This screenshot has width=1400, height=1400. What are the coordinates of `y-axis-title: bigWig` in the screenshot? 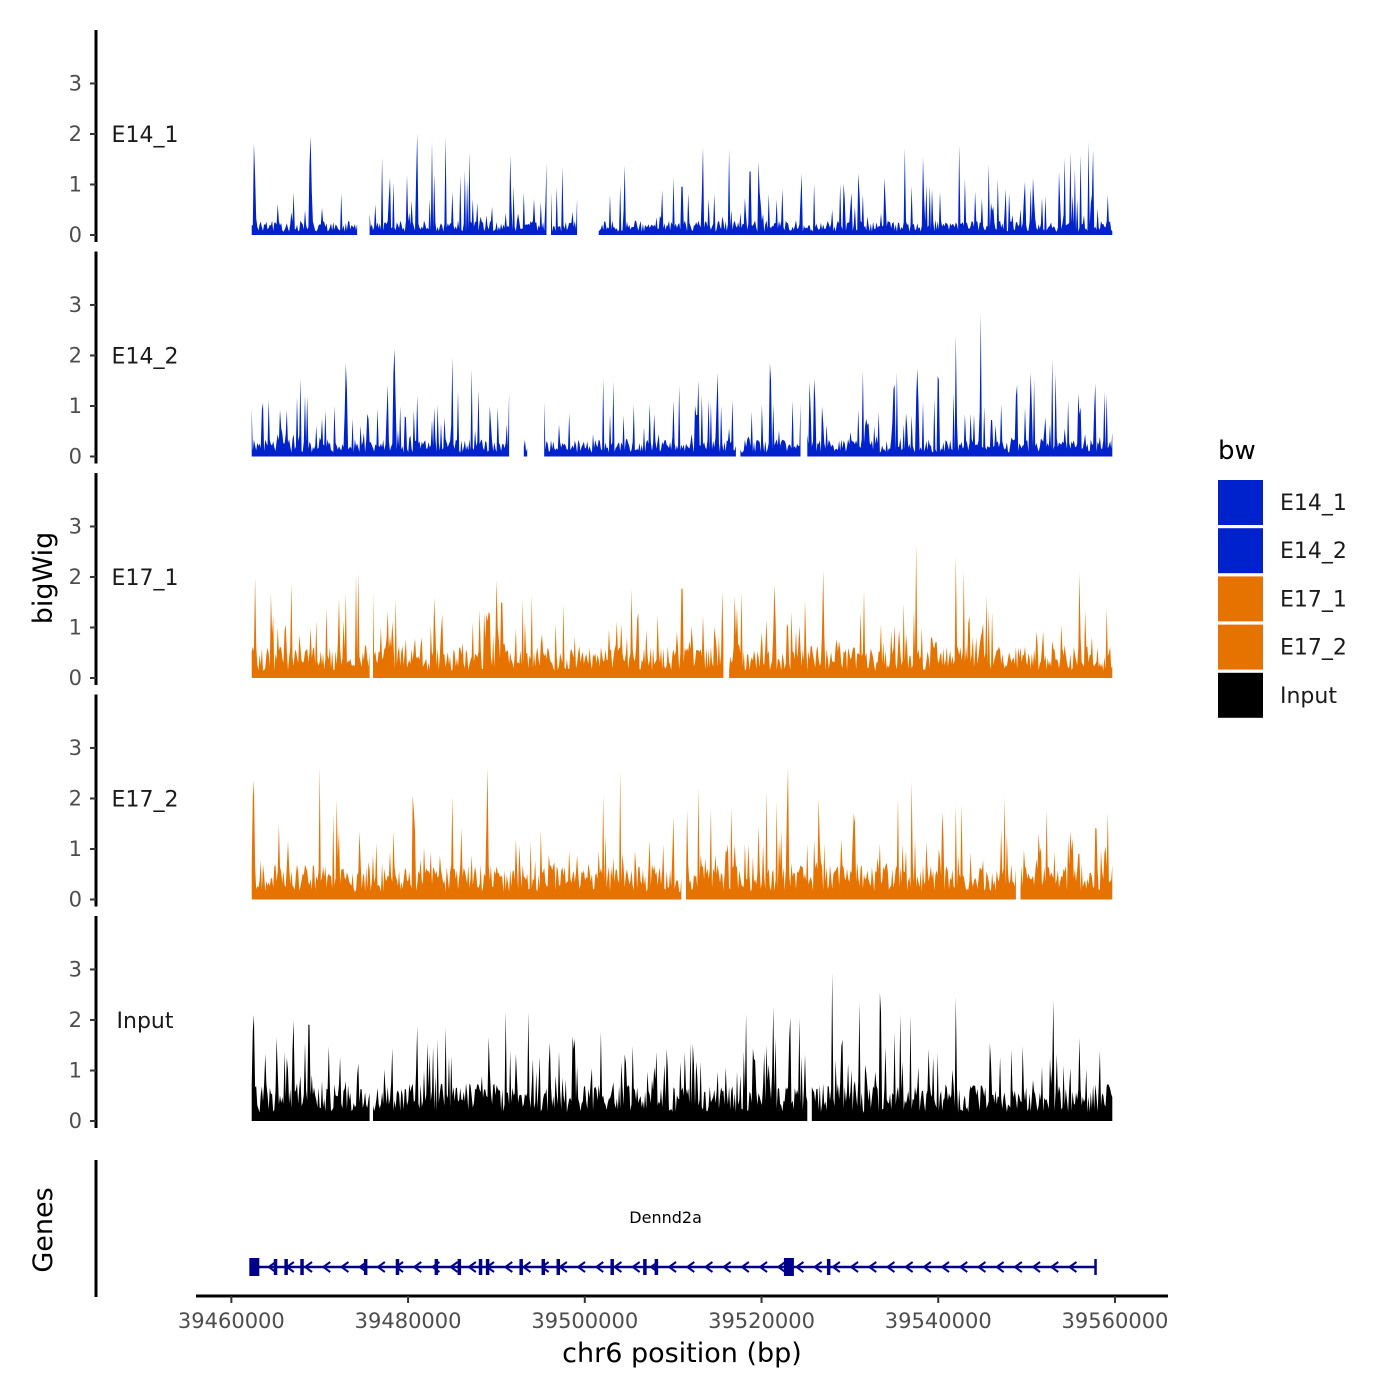 It's located at (43, 578).